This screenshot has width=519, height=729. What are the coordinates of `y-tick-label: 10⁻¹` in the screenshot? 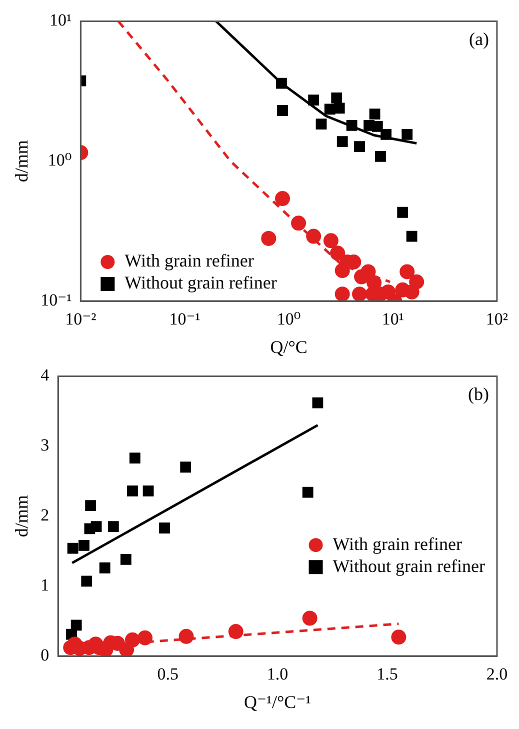 It's located at (56, 300).